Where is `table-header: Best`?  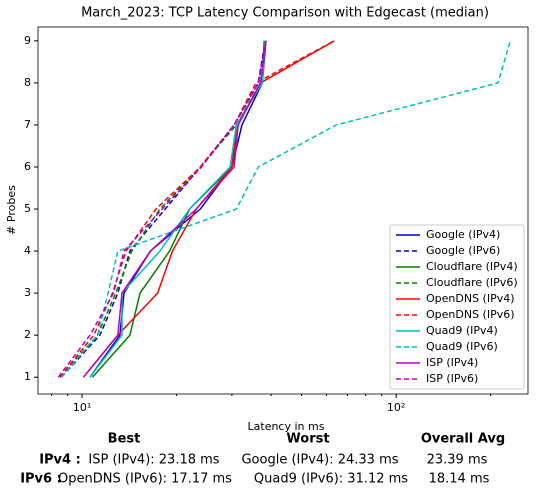 table-header: Best is located at coordinates (124, 439).